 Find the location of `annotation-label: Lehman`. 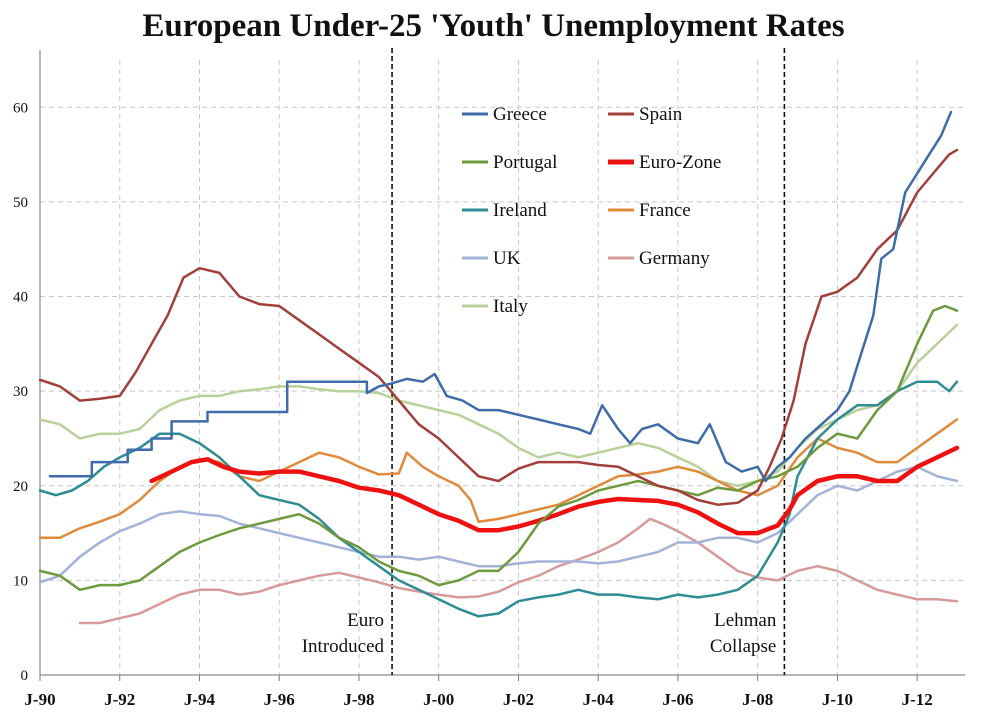

annotation-label: Lehman is located at coordinates (745, 620).